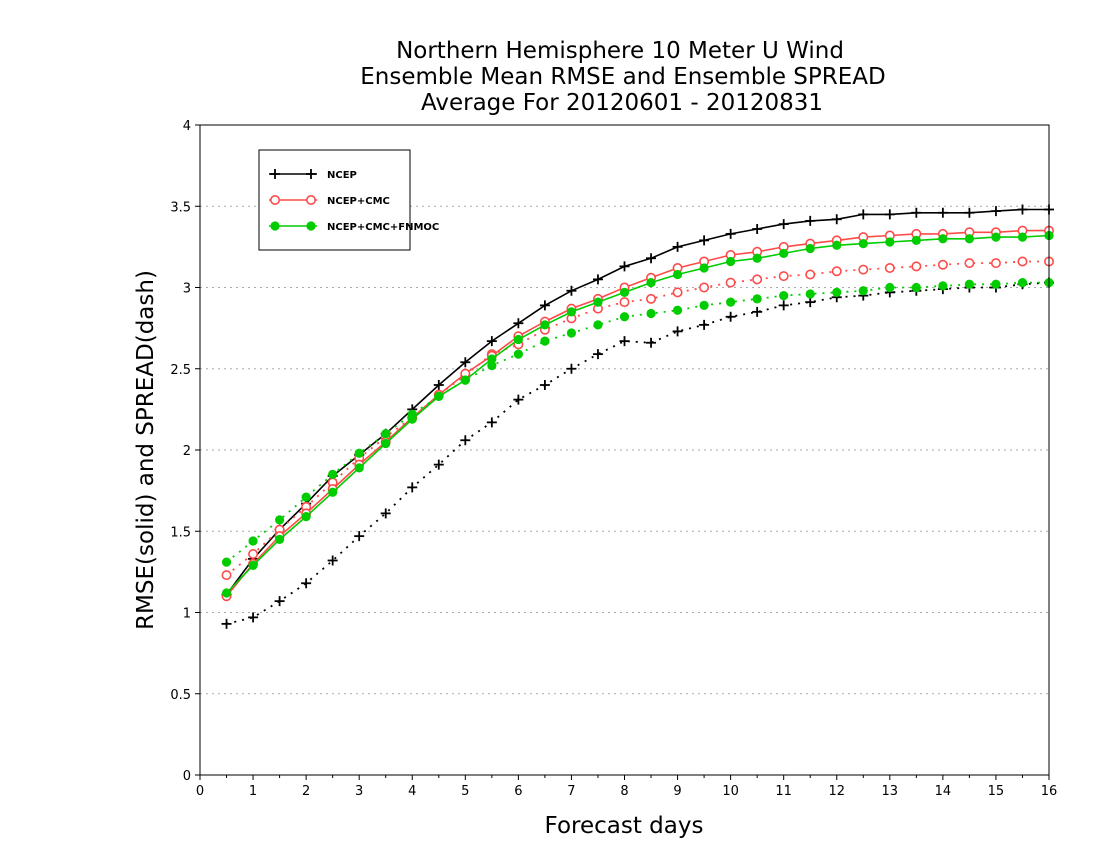 The height and width of the screenshot is (854, 1100). What do you see at coordinates (354, 227) in the screenshot?
I see `legend-entry: NCEP+CMC+FNMOC` at bounding box center [354, 227].